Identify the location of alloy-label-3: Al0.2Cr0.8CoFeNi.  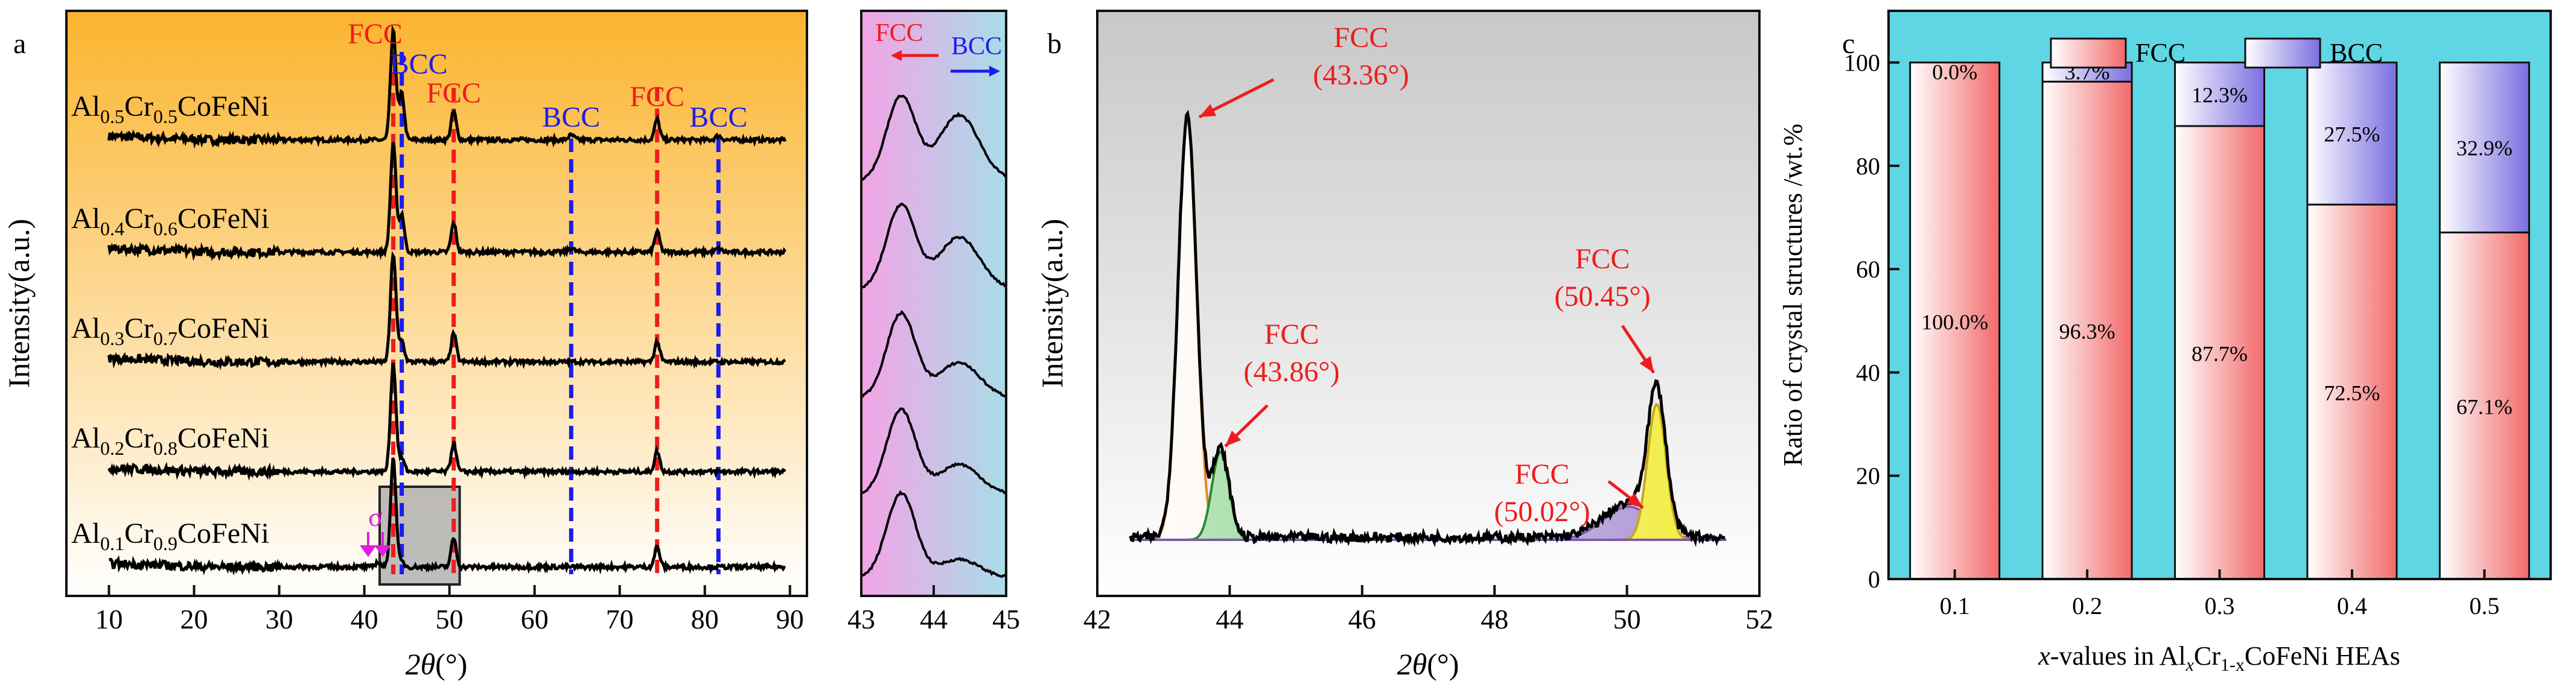
(170, 440).